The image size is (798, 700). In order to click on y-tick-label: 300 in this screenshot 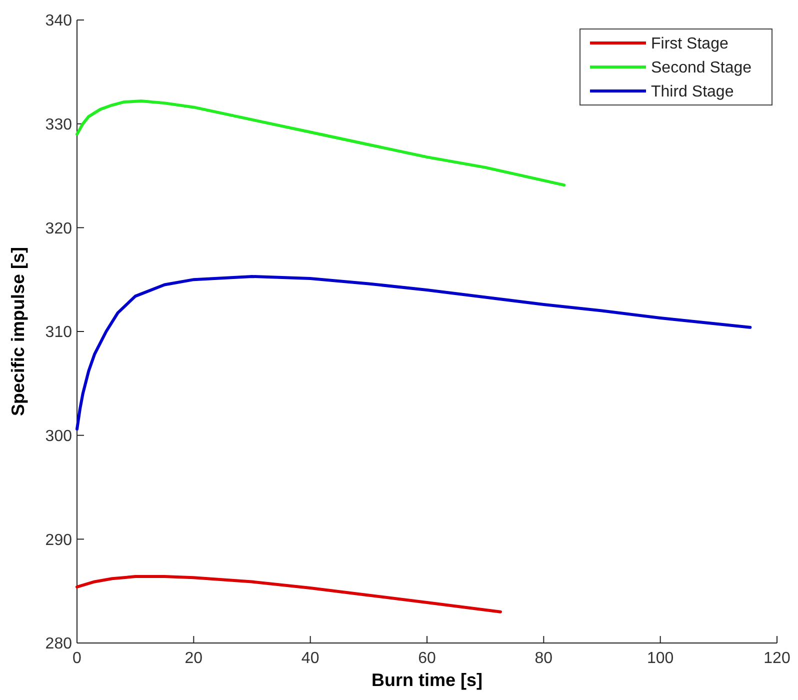, I will do `click(58, 436)`.